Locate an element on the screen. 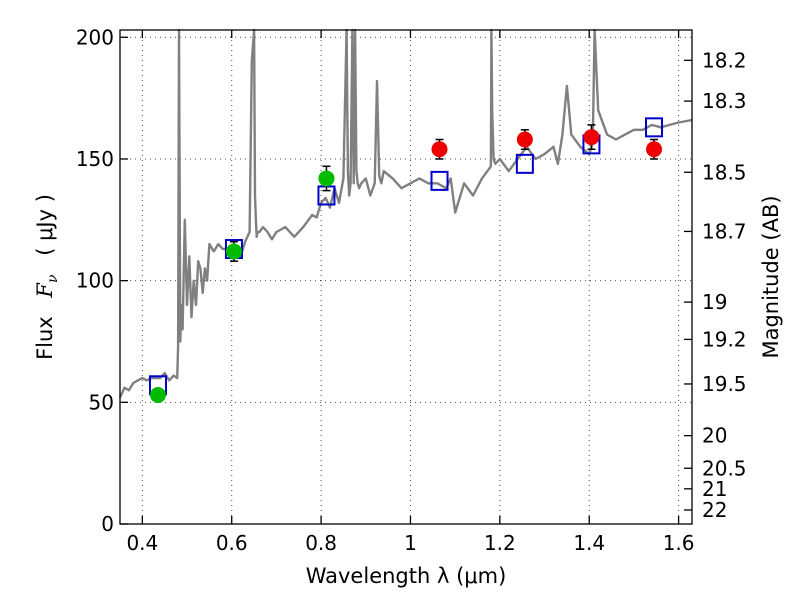 Image resolution: width=800 pixels, height=600 pixels. y-tick-label: 150 is located at coordinates (95, 159).